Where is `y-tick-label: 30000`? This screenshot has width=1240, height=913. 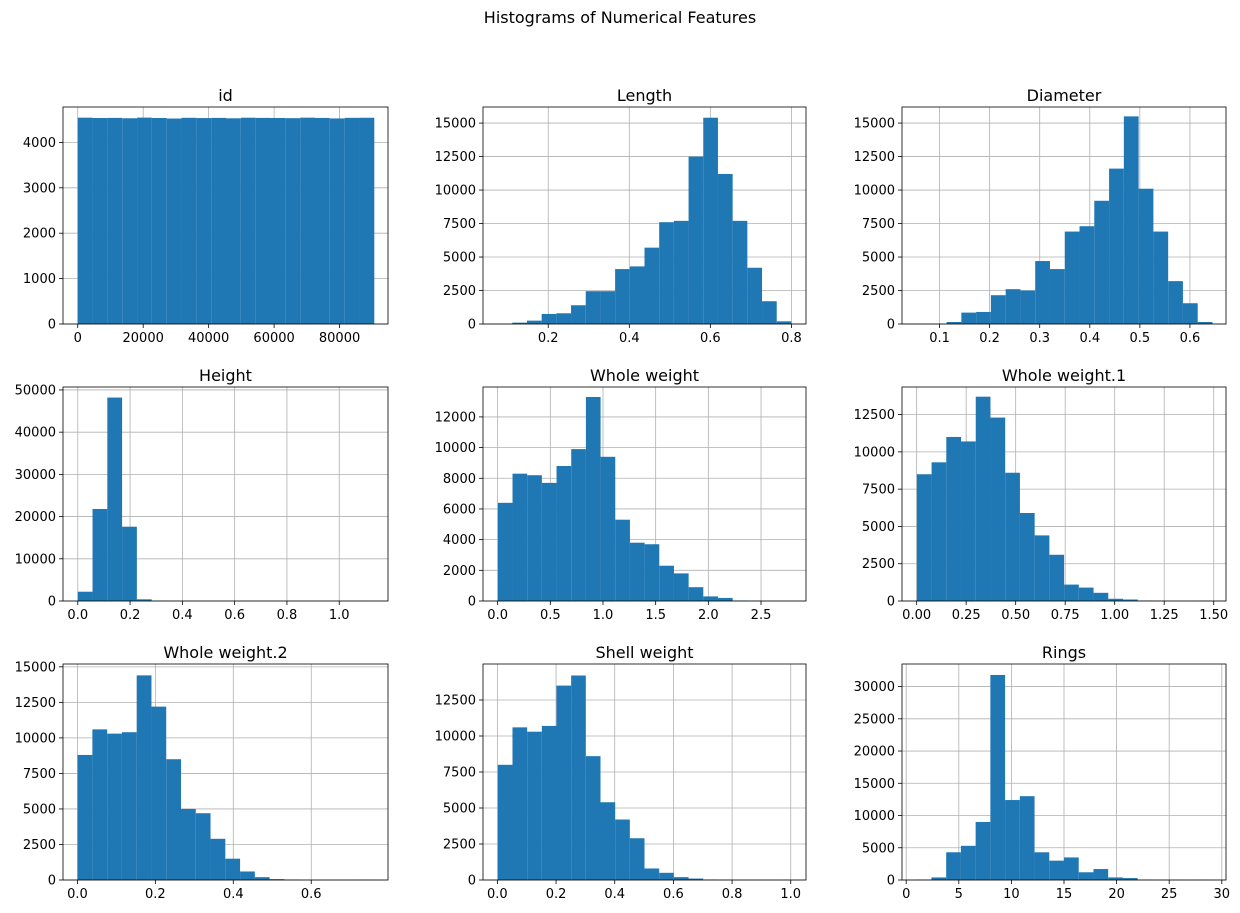 y-tick-label: 30000 is located at coordinates (35, 475).